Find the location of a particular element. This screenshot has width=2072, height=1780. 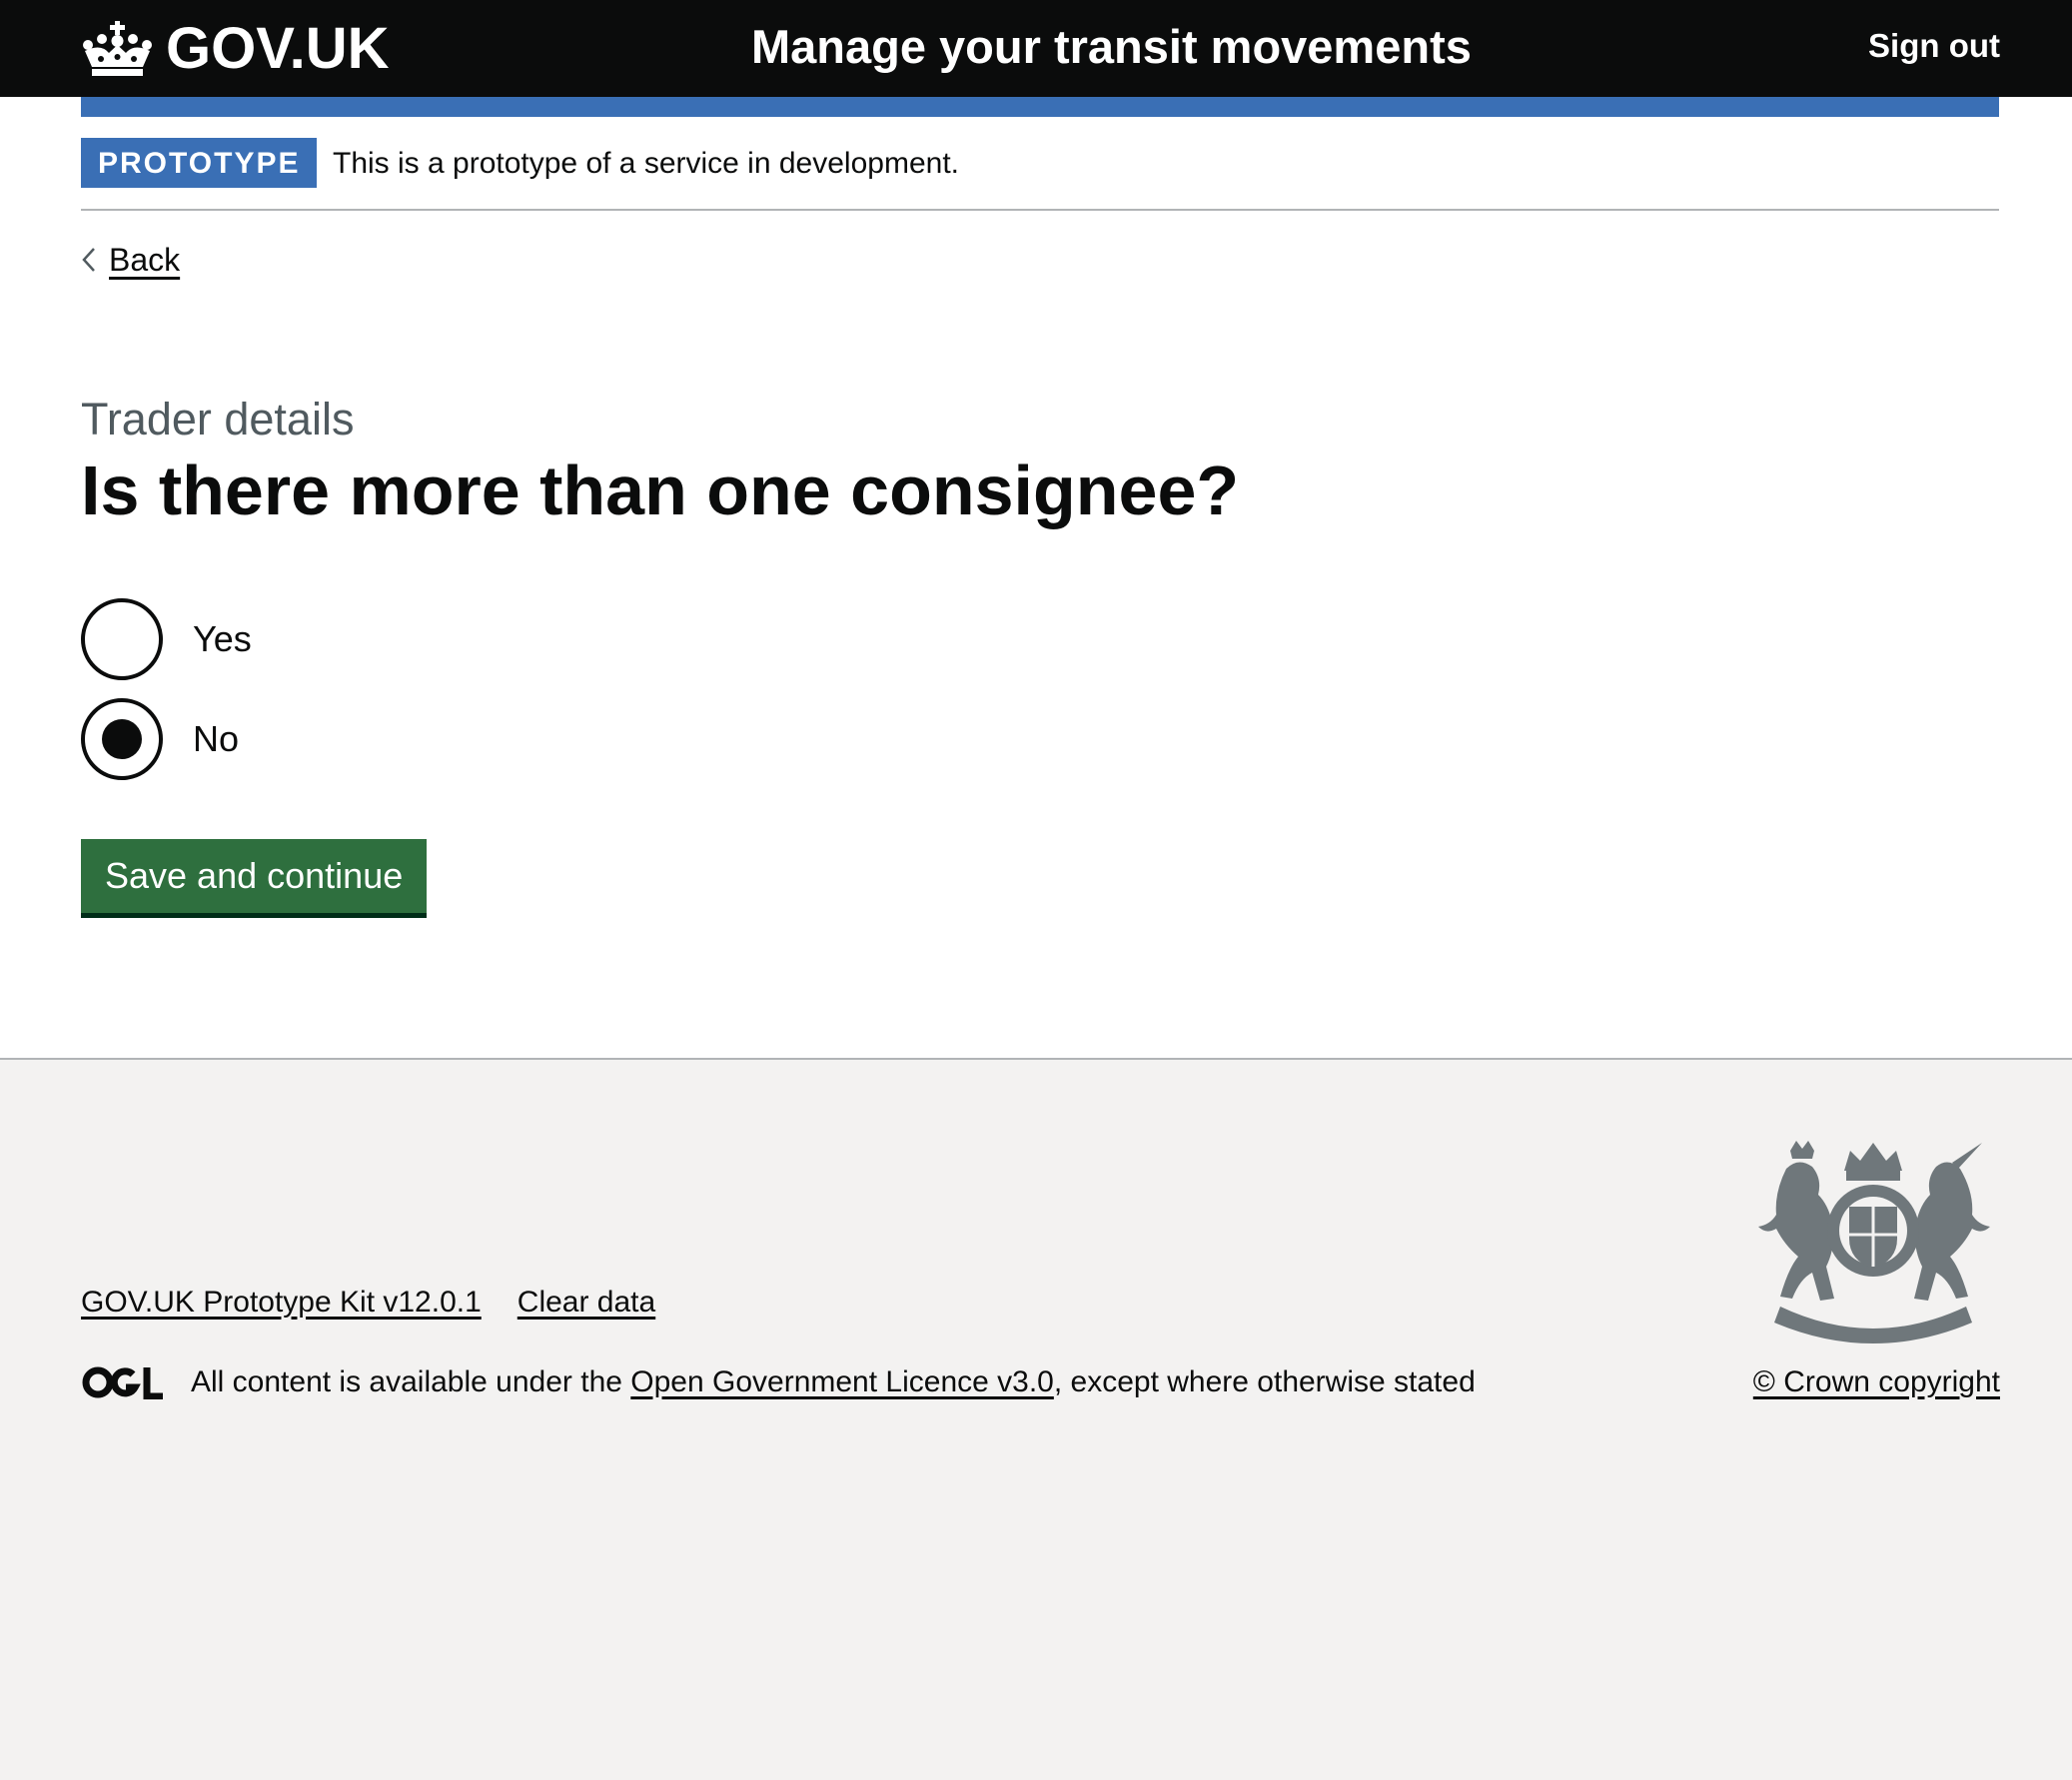

royal-coat-of-arms-icon is located at coordinates (1874, 1242).